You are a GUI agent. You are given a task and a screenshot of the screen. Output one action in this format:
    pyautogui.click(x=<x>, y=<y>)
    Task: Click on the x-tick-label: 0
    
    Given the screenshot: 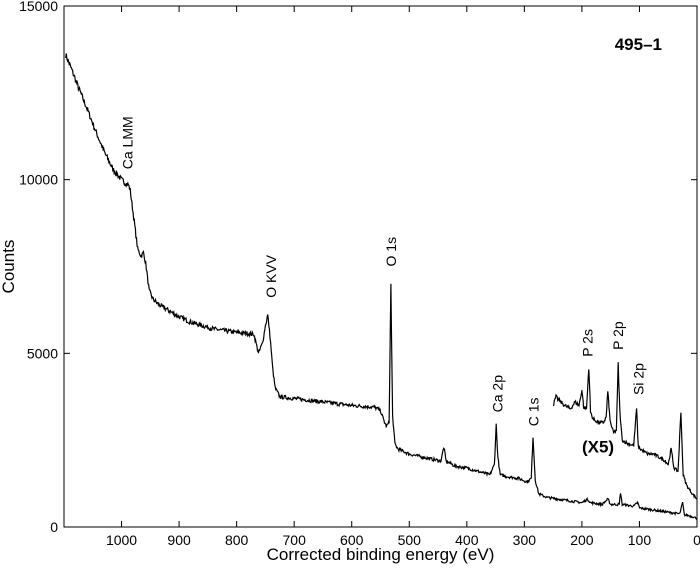 What is the action you would take?
    pyautogui.click(x=696, y=540)
    